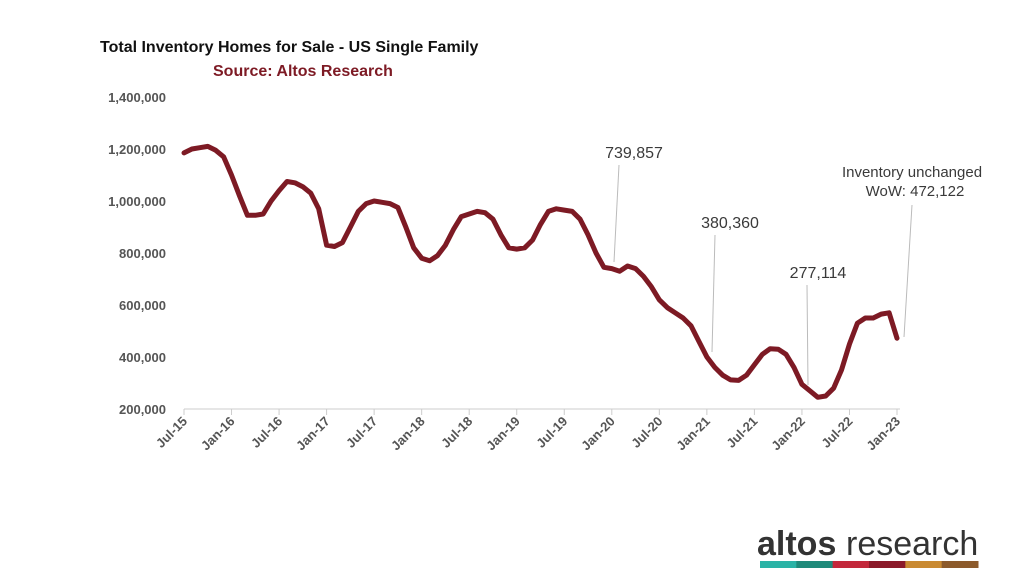 The width and height of the screenshot is (1024, 576). Describe the element at coordinates (912, 172) in the screenshot. I see `annotation-label: Inventory unchanged` at that location.